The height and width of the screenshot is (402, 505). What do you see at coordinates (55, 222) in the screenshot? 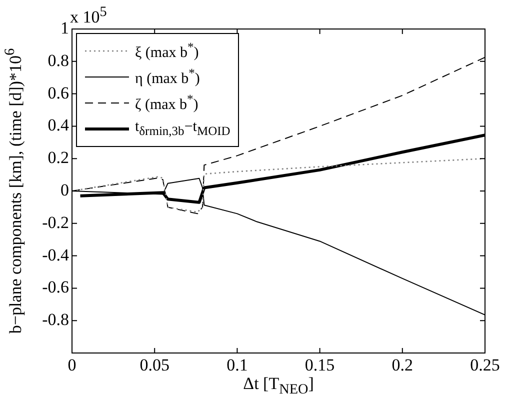
I see `y-tick-label: -0.2` at bounding box center [55, 222].